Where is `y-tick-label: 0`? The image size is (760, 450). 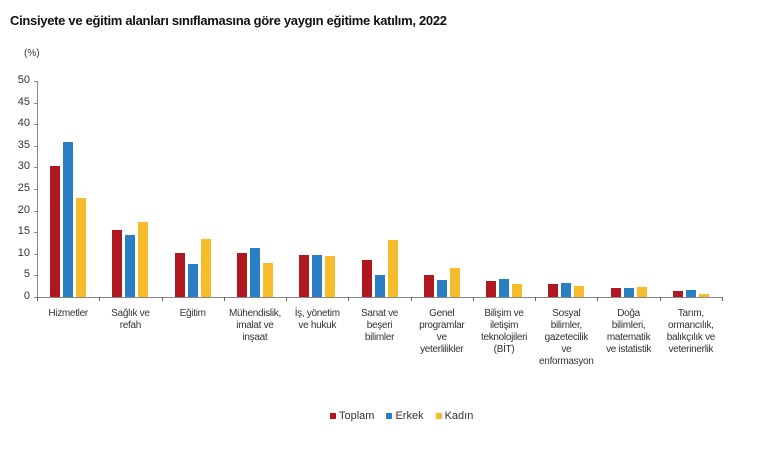 y-tick-label: 0 is located at coordinates (26, 296).